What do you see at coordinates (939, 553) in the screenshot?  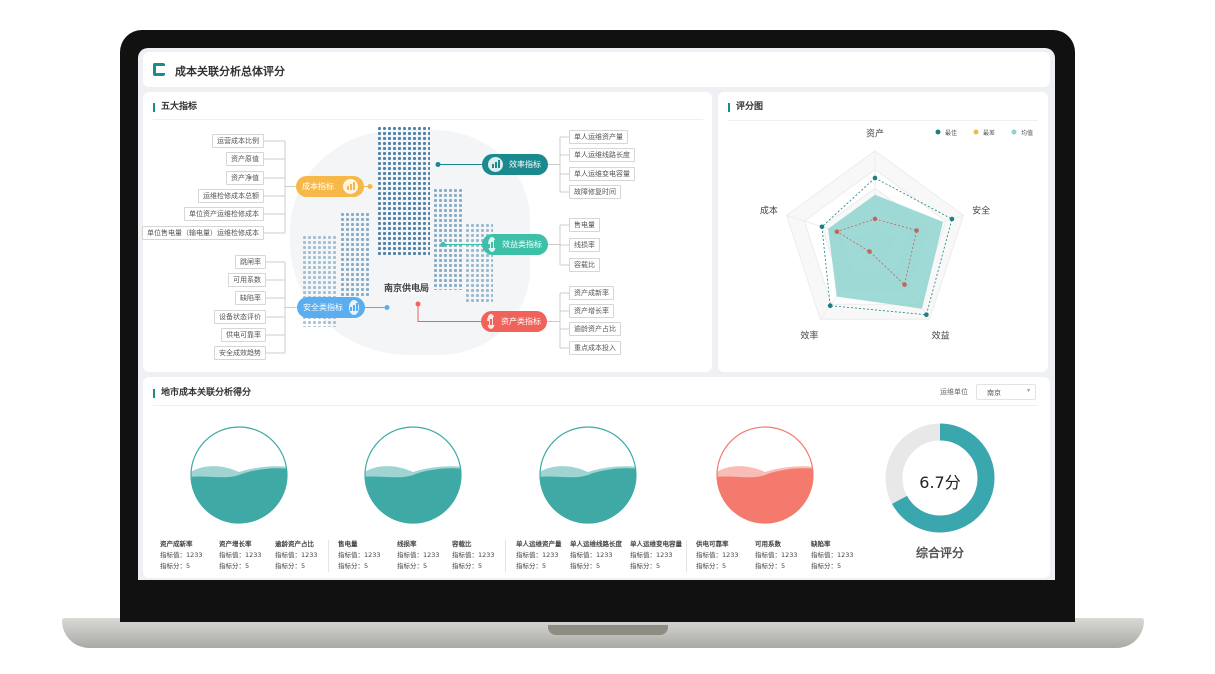 I see `overall-label: 综合评分` at bounding box center [939, 553].